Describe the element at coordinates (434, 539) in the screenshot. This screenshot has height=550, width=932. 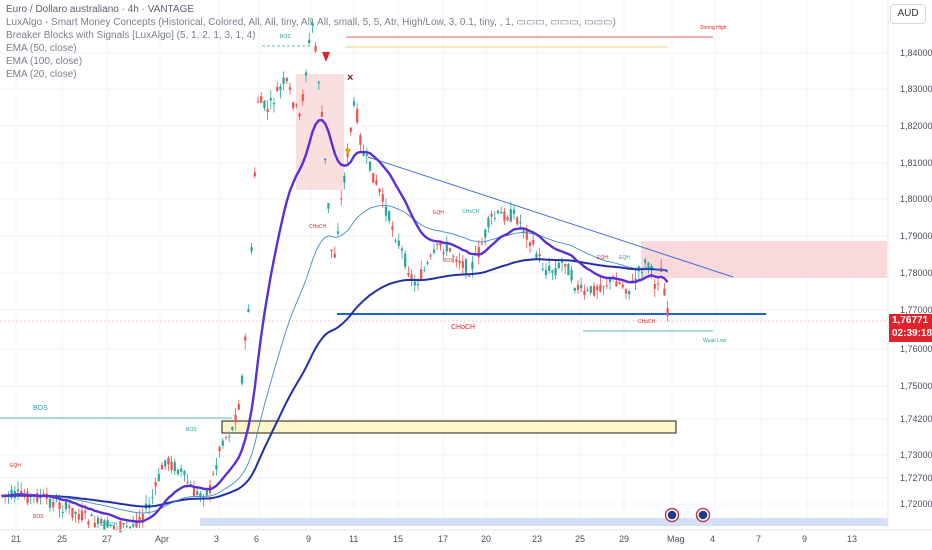
I see `time-axis: 21 25 27 Apr 3 6 9 11 15 17 20 23 25 29 Mag 4 7 9 13` at that location.